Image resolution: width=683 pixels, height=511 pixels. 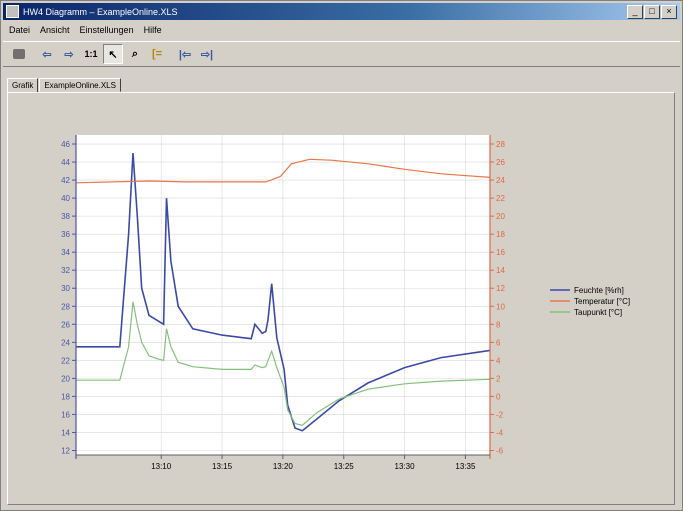 I want to click on menu-datei: Datei, so click(x=20, y=30).